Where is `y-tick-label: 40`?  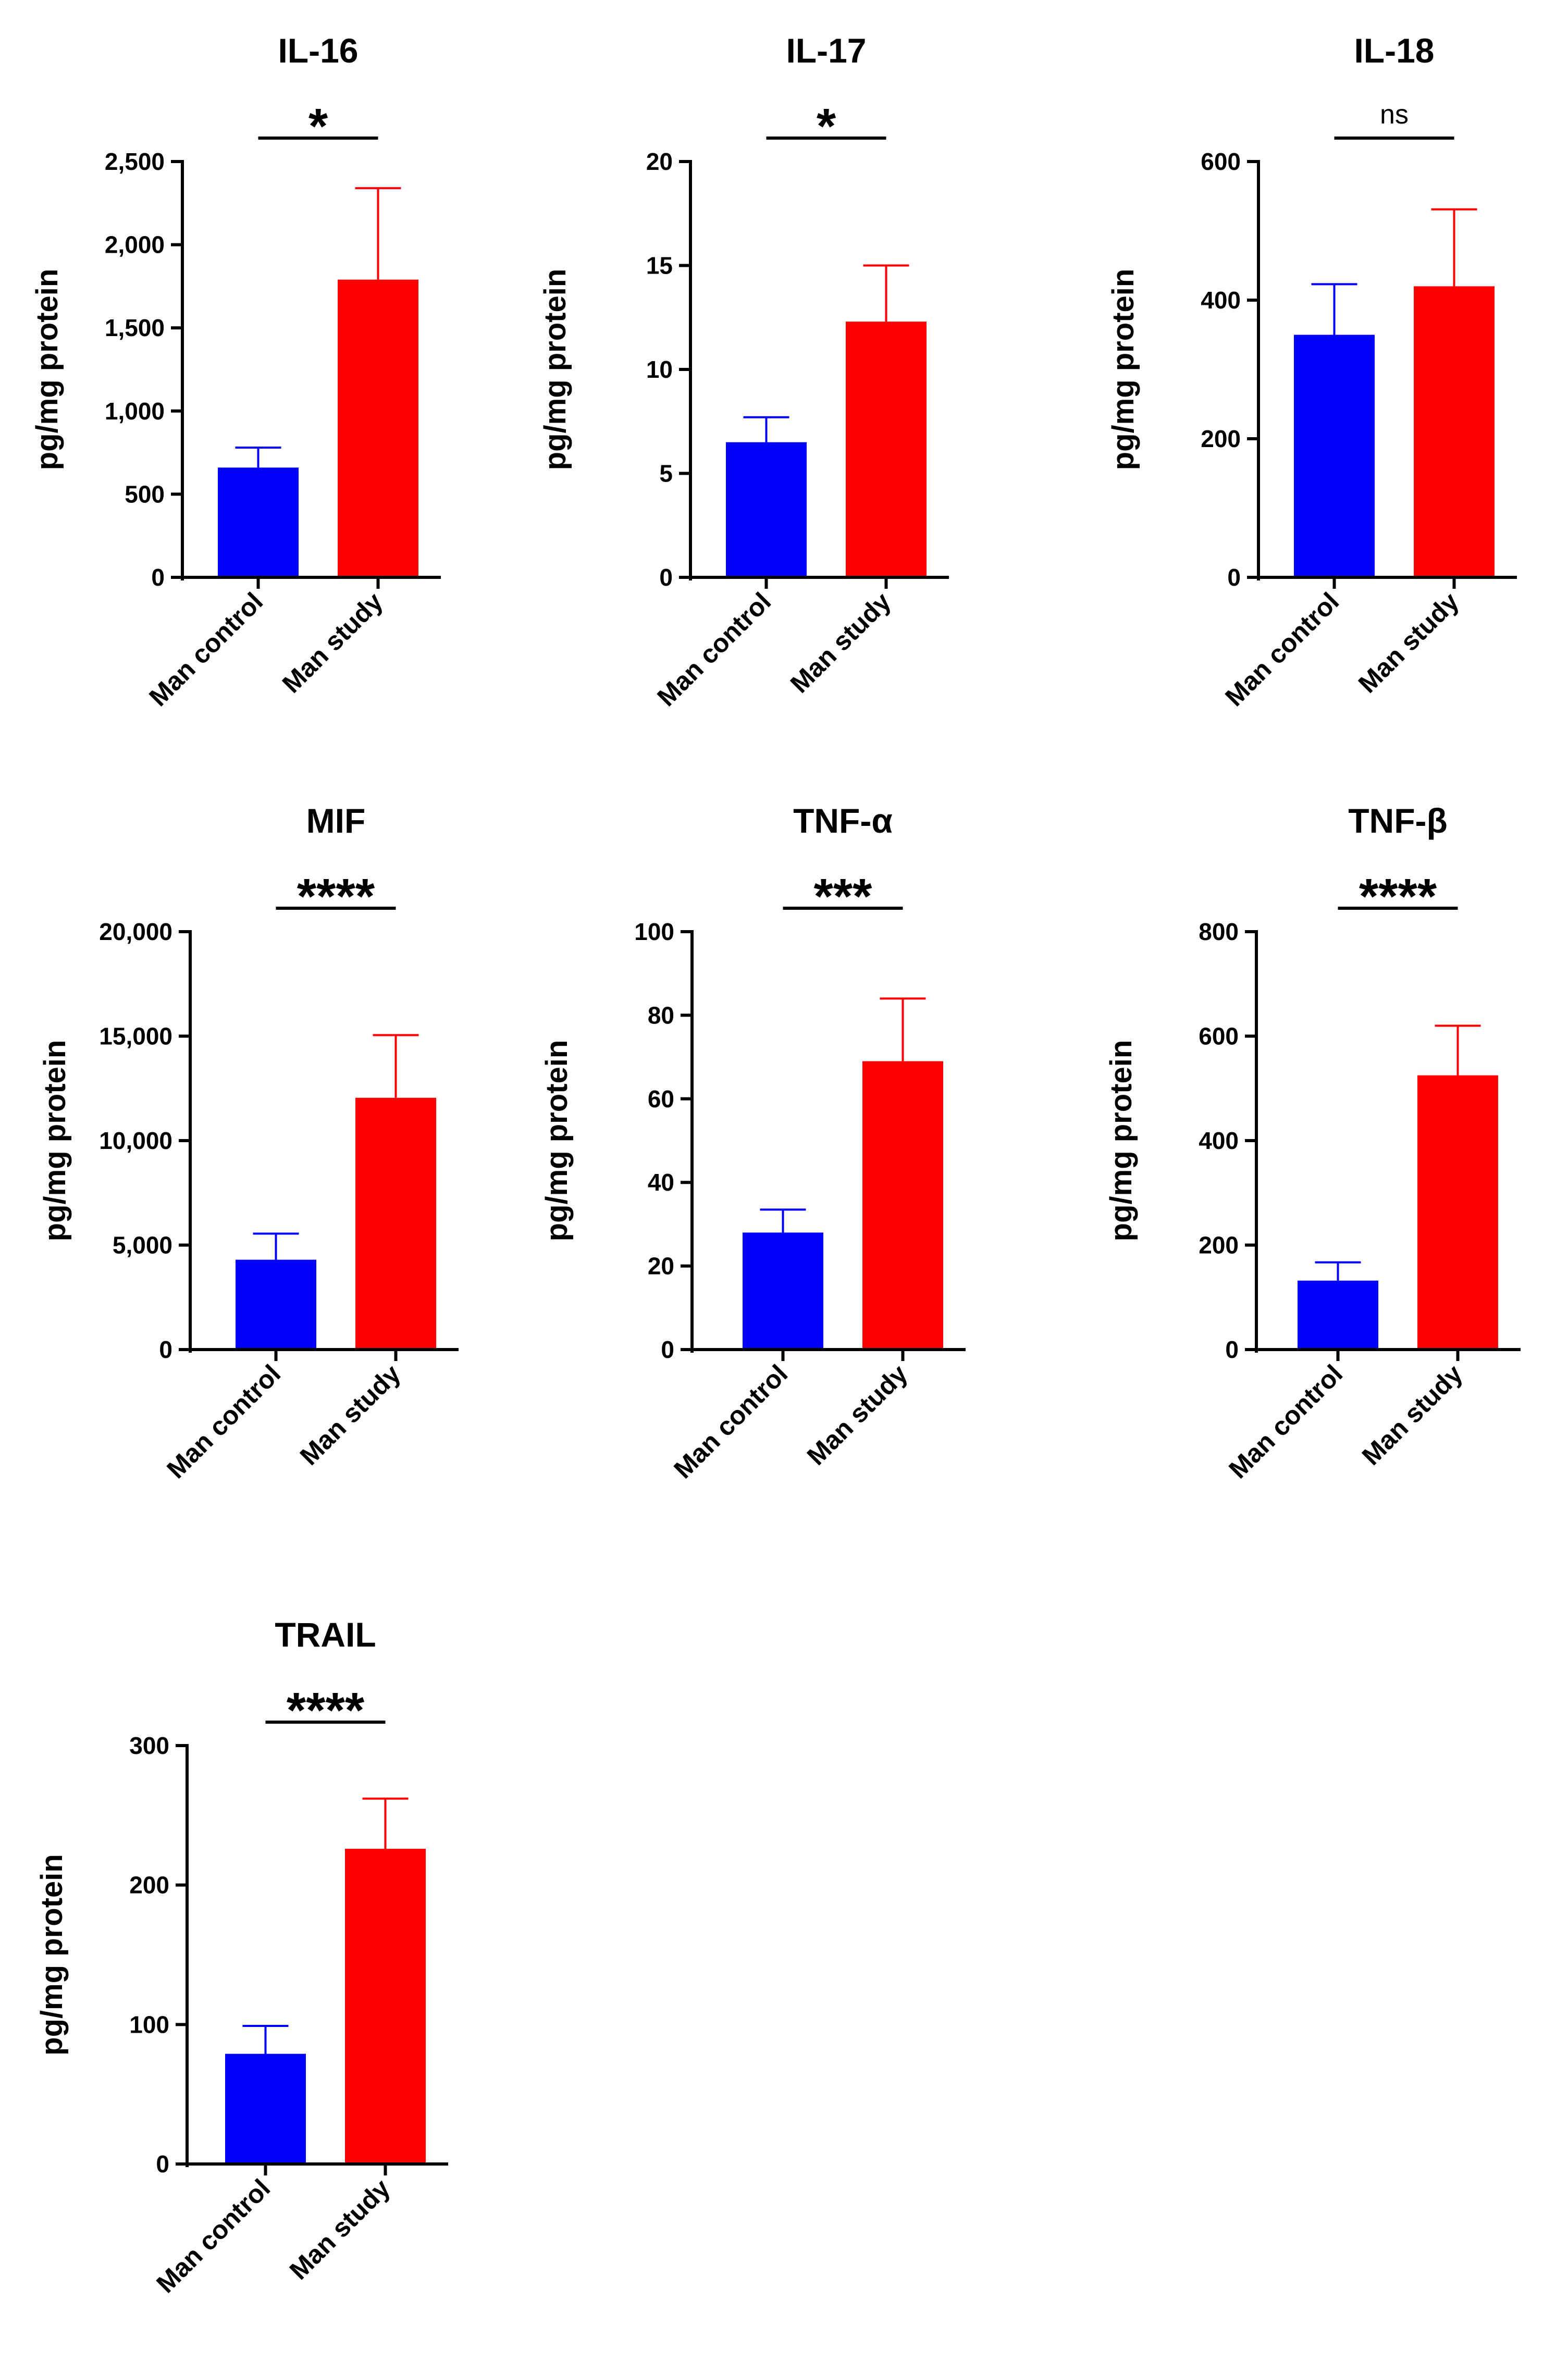
y-tick-label: 40 is located at coordinates (661, 1182).